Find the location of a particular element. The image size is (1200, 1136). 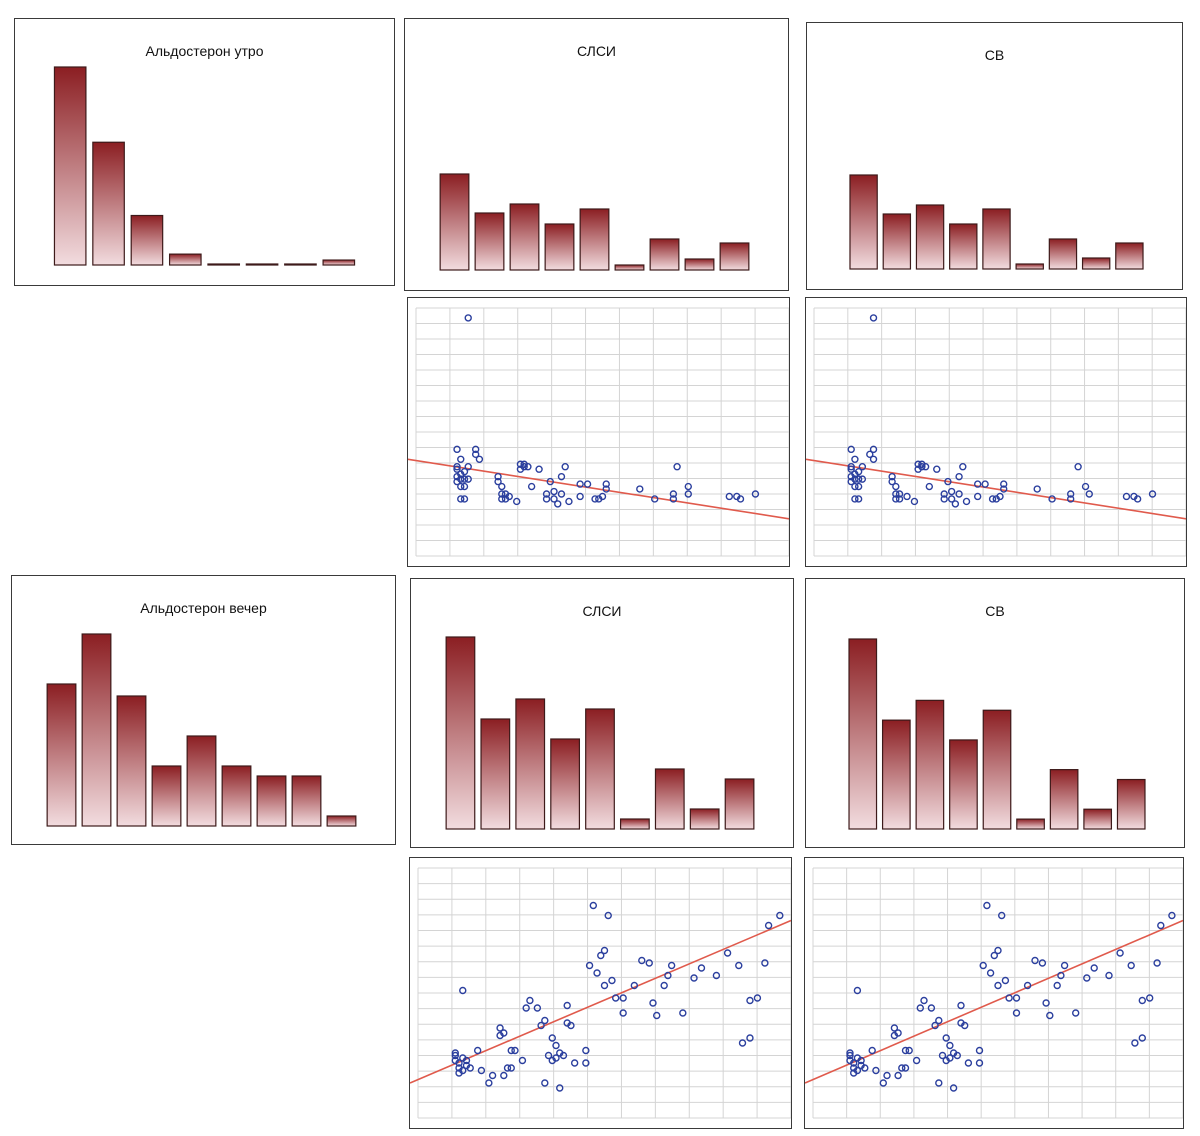

histogram-aldosterone-evening: Альдостерон вечер is located at coordinates (203, 710).